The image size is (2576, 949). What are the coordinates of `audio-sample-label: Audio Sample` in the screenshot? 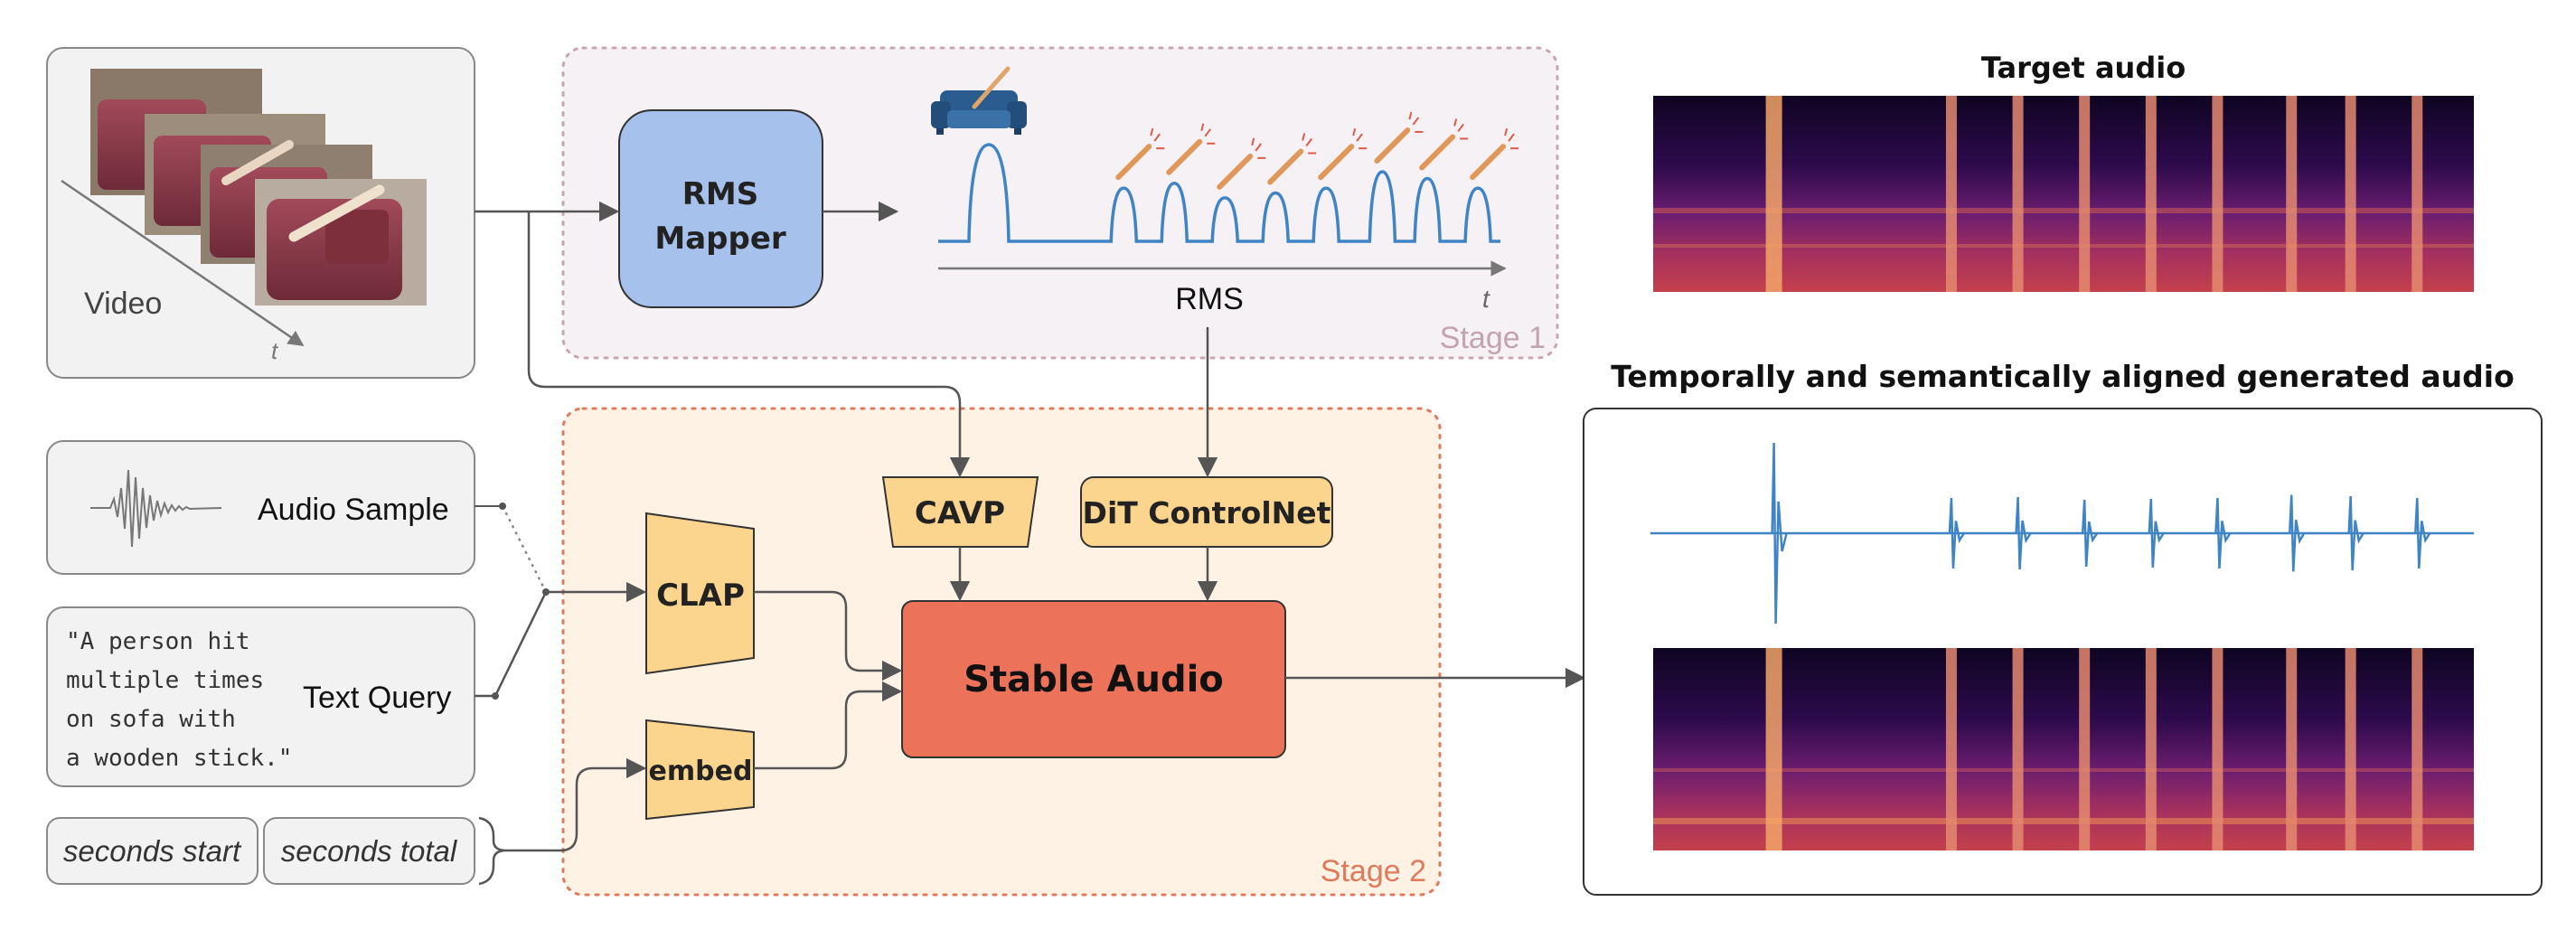 It's located at (353, 510).